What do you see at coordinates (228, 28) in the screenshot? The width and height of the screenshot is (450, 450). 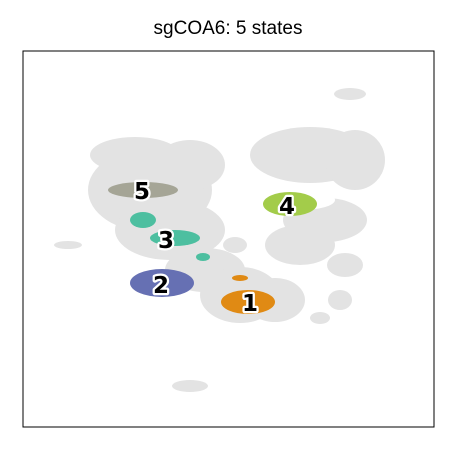 I see `chart-title: sgCOA6: 5 states` at bounding box center [228, 28].